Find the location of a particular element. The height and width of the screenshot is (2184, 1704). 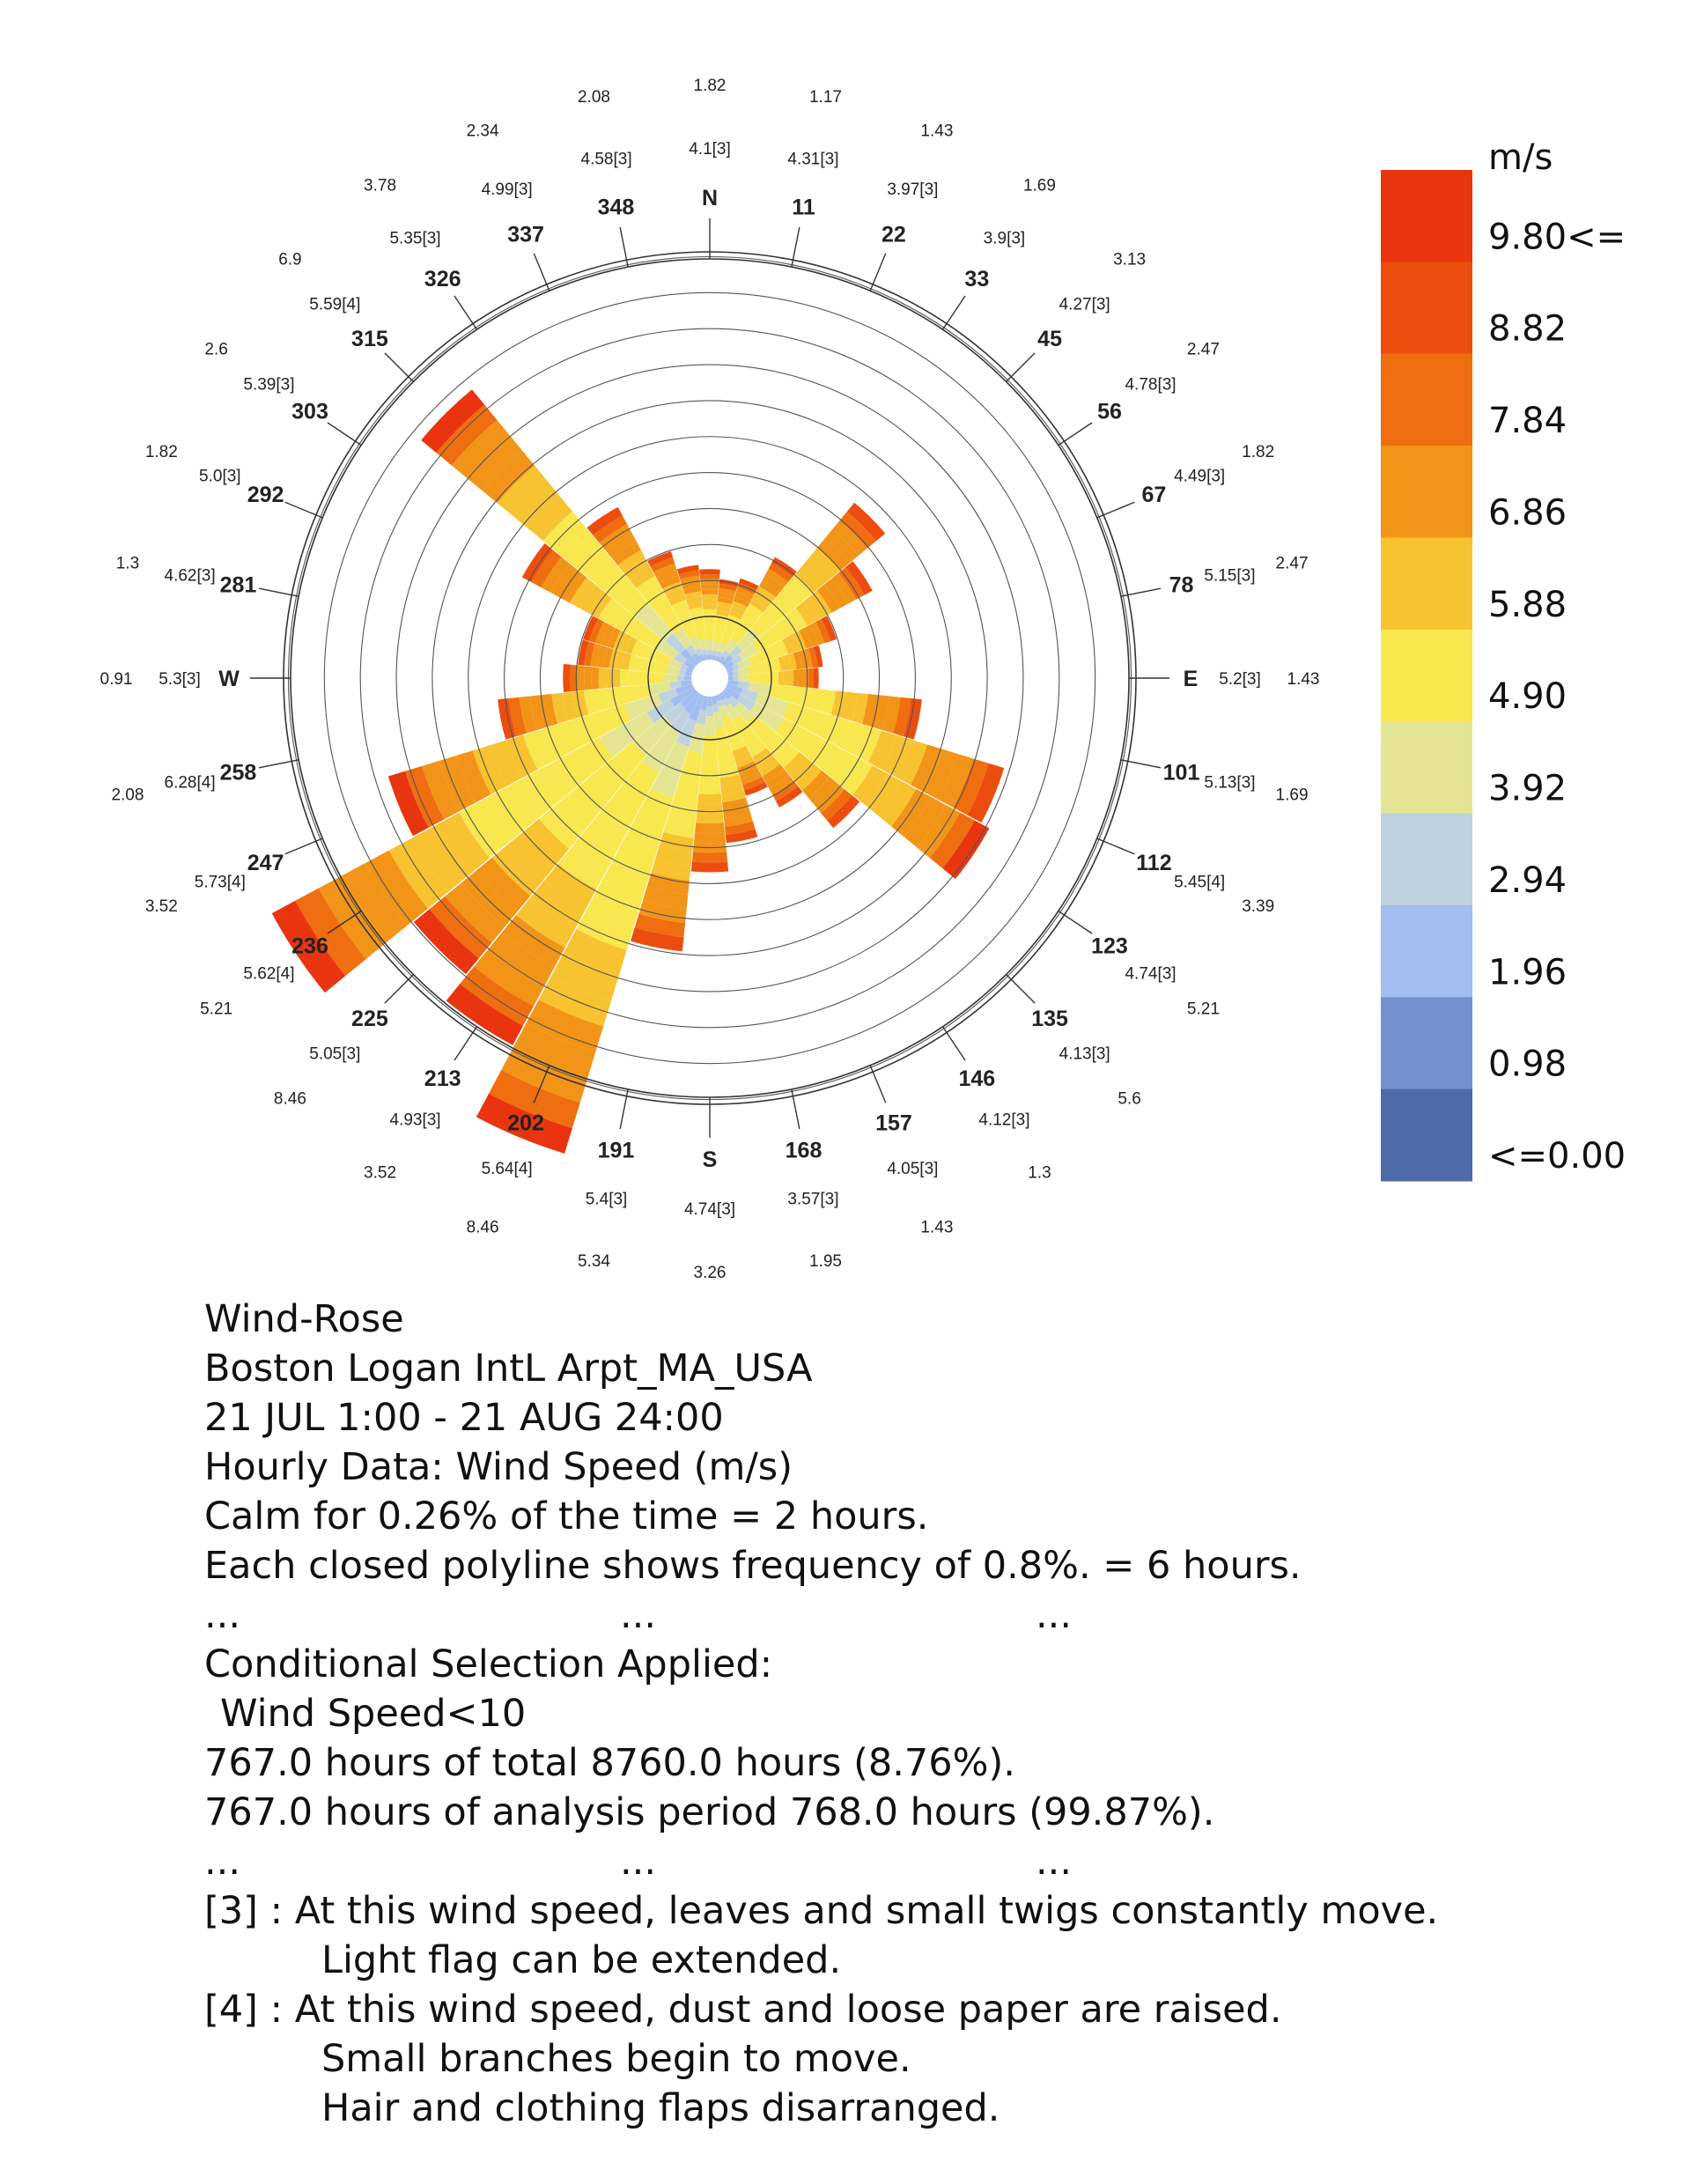

average-speed-label: 4.93[3] is located at coordinates (415, 1120).